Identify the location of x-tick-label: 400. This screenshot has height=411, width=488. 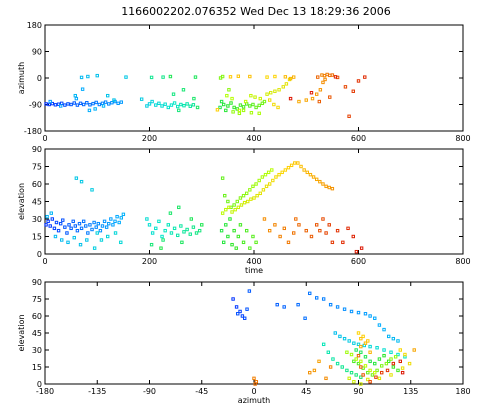
(253, 261).